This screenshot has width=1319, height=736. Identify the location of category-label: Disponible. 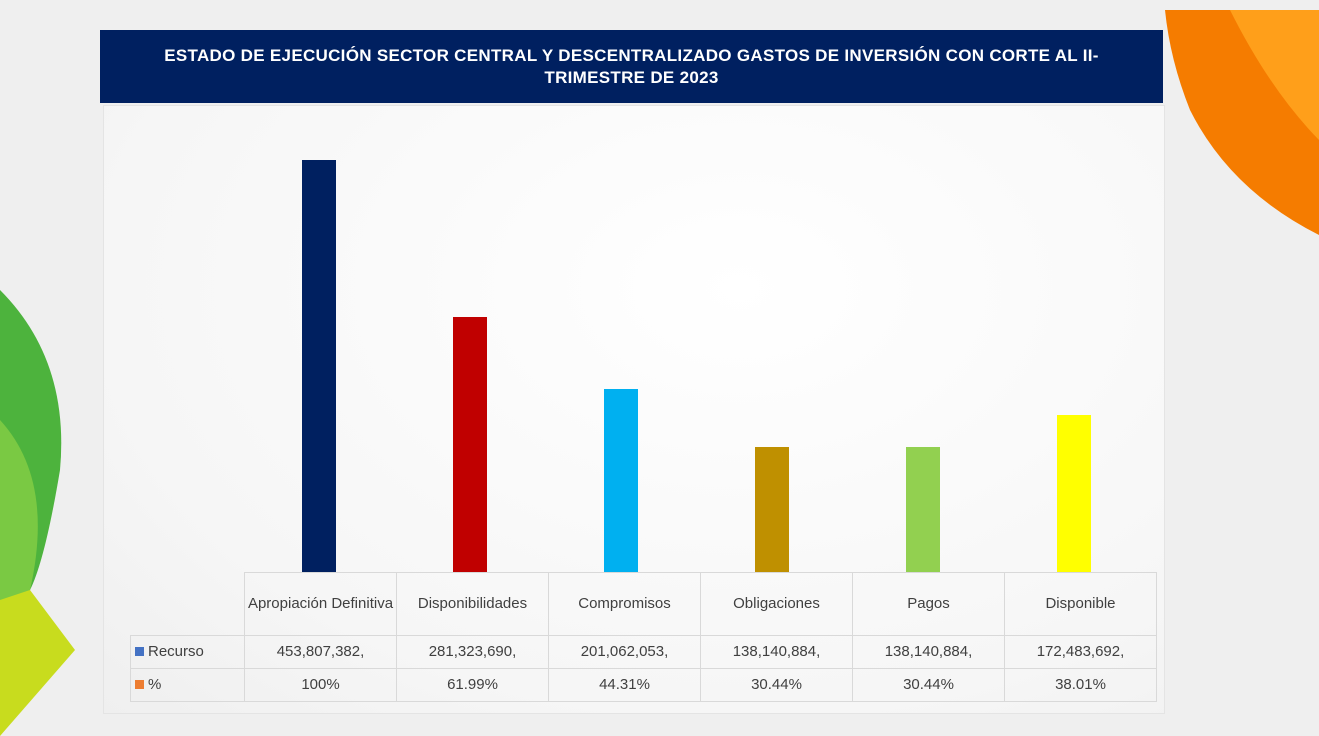
(1080, 604).